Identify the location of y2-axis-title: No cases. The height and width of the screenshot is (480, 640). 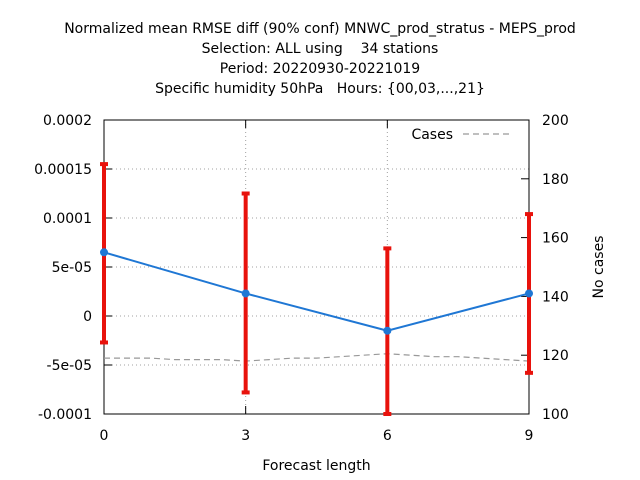
(599, 267).